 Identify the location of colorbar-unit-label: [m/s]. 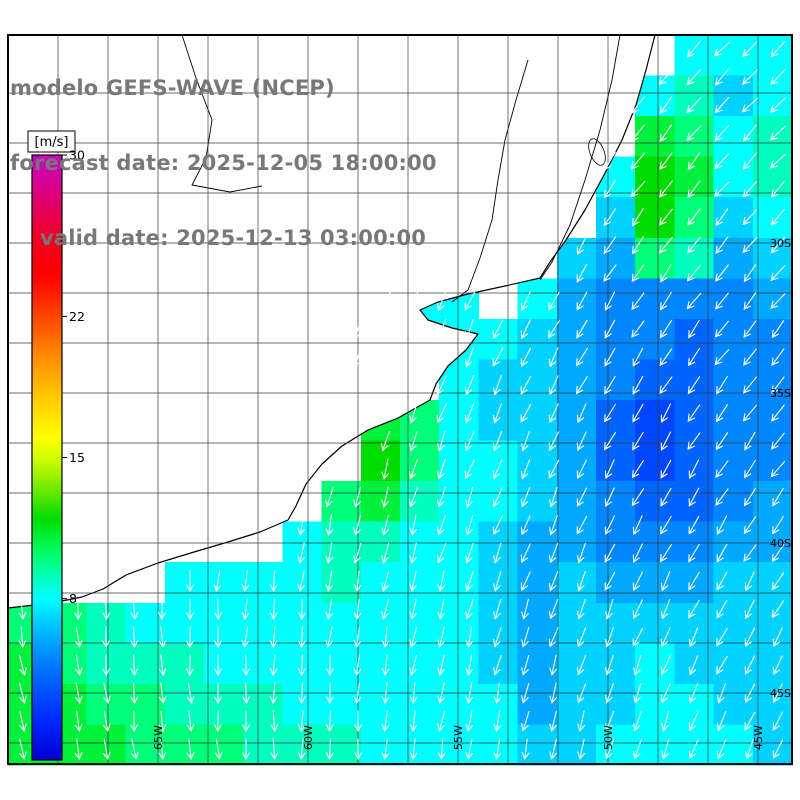
(52, 142).